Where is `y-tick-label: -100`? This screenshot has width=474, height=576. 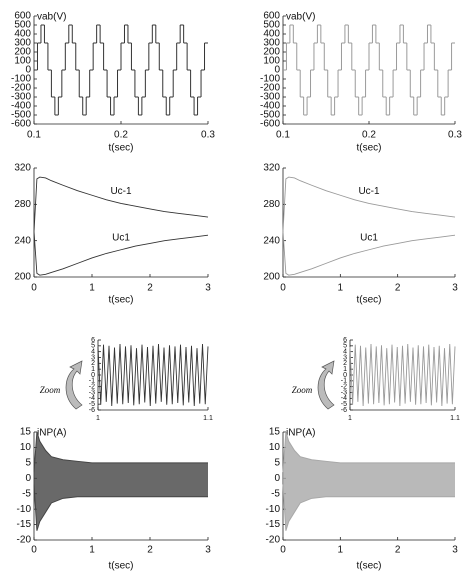
y-tick-label: -100 is located at coordinates (21, 79).